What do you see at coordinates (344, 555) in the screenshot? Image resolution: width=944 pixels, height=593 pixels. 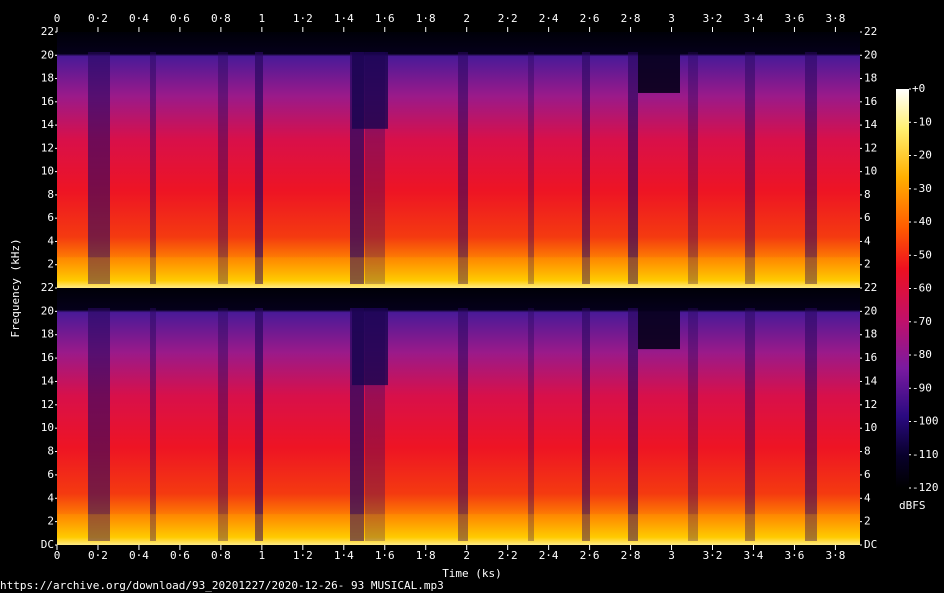 I see `x-tick-label-bottom: 1·4` at bounding box center [344, 555].